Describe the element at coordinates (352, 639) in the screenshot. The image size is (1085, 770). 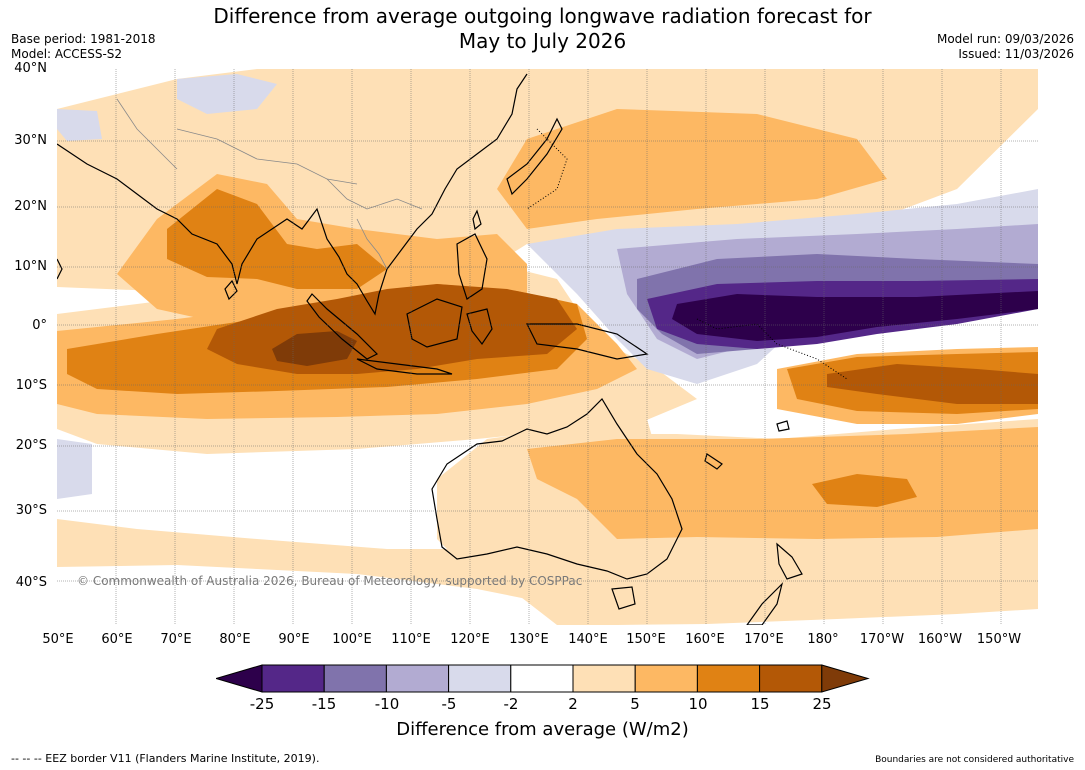
I see `lon-label-100e: 100°E` at that location.